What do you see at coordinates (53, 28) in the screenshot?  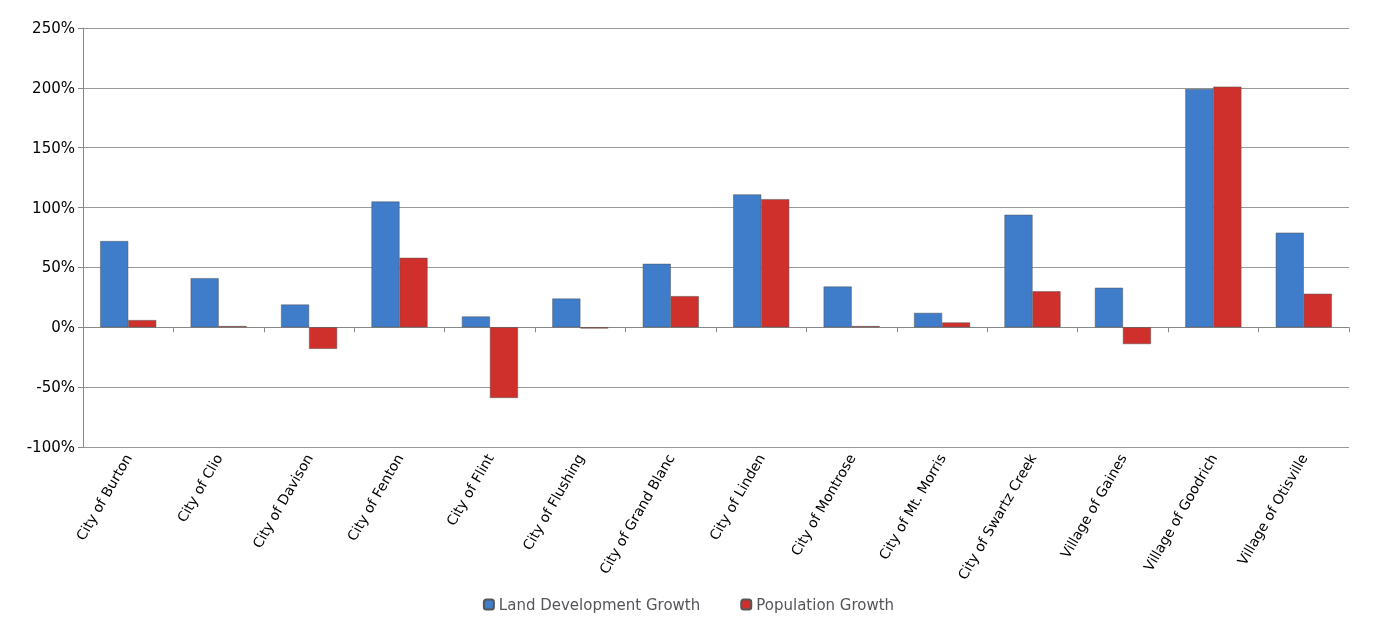 I see `y-tick-label: 250%` at bounding box center [53, 28].